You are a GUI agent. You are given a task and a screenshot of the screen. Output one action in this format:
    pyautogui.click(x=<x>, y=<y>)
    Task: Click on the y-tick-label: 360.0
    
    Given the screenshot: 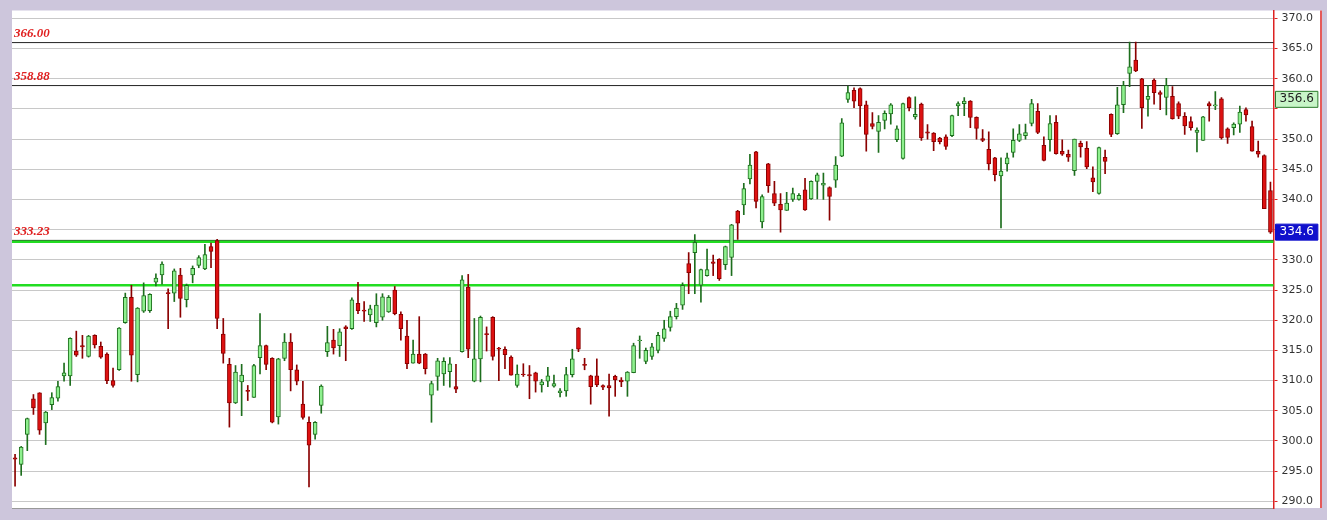 What is the action you would take?
    pyautogui.click(x=1297, y=78)
    